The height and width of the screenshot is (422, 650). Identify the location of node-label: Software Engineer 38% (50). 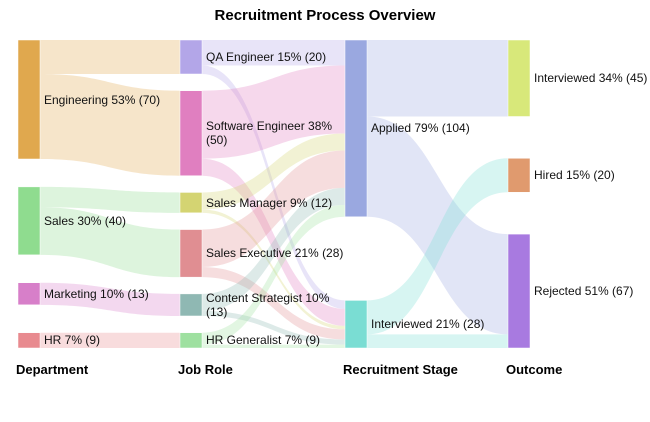
(269, 133).